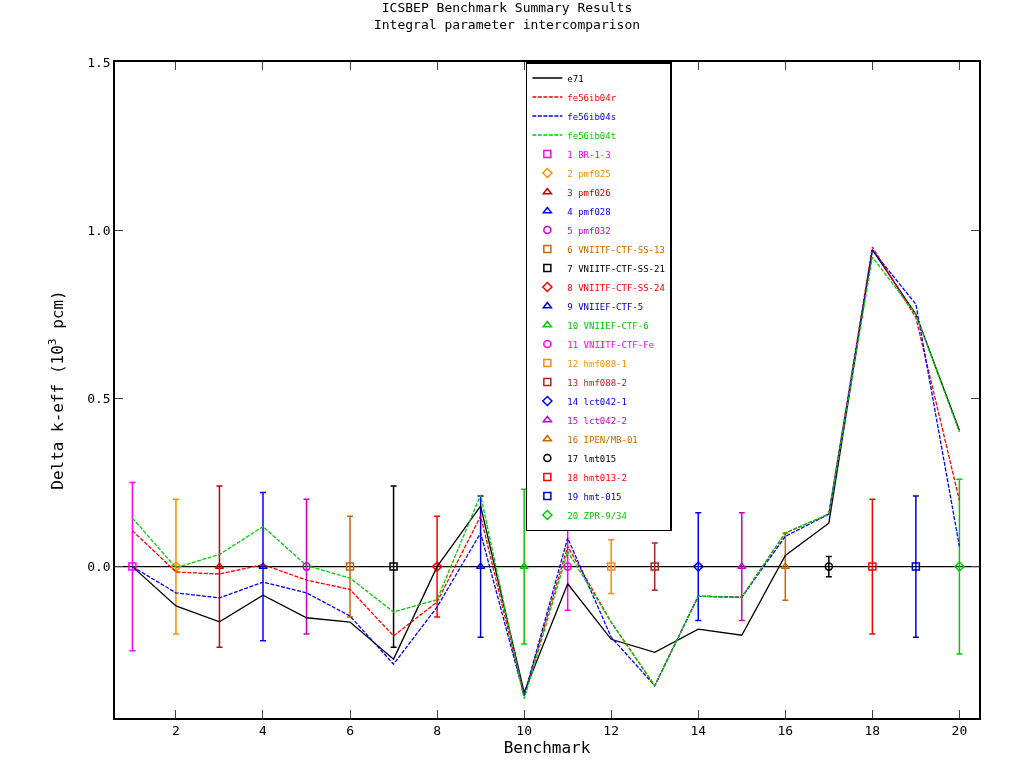  Describe the element at coordinates (437, 731) in the screenshot. I see `x-tick-label: 8` at that location.